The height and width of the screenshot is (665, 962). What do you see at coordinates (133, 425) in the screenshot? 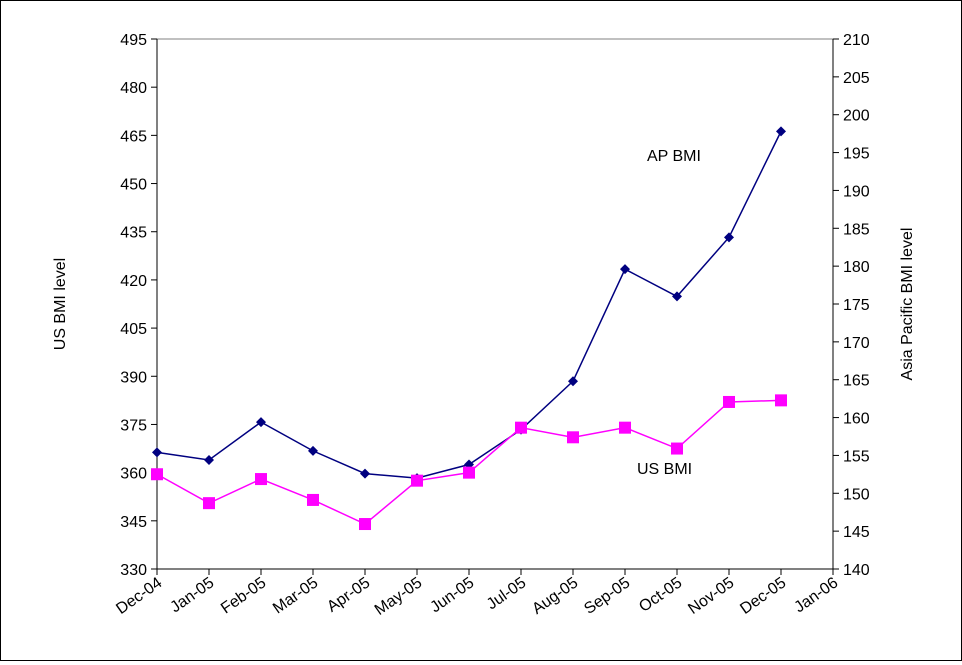
I see `y-left-tick-label: 375` at bounding box center [133, 425].